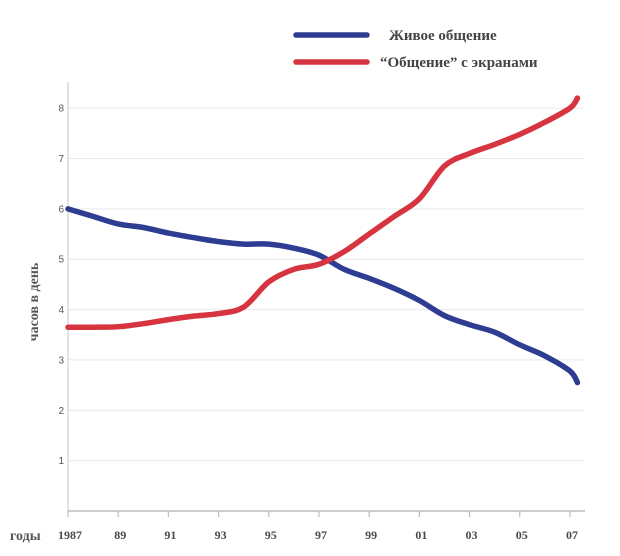 The width and height of the screenshot is (620, 556). Describe the element at coordinates (421, 535) in the screenshot. I see `x-tick-label: 01` at that location.